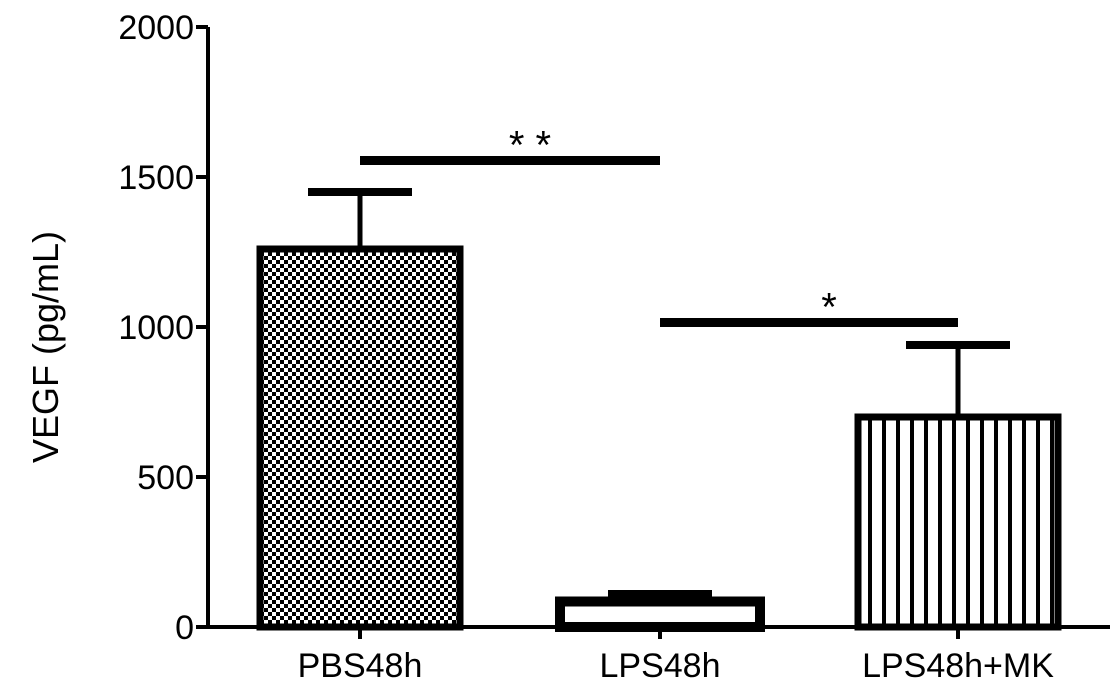 This screenshot has width=1120, height=698. Describe the element at coordinates (184, 628) in the screenshot. I see `y-tick-label: 0` at that location.